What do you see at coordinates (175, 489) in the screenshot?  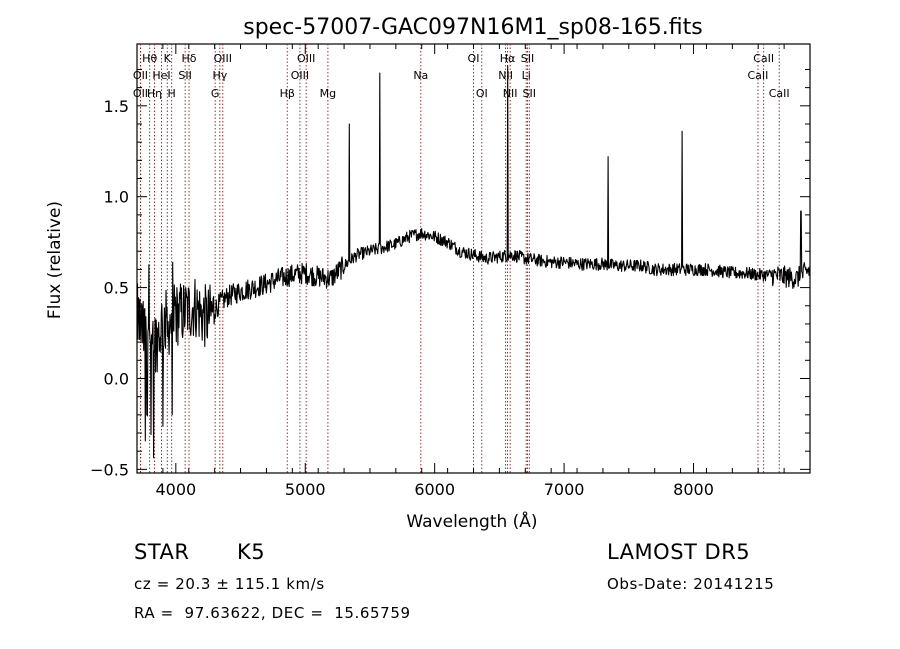 I see `x-tick-label: 4000` at bounding box center [175, 489].